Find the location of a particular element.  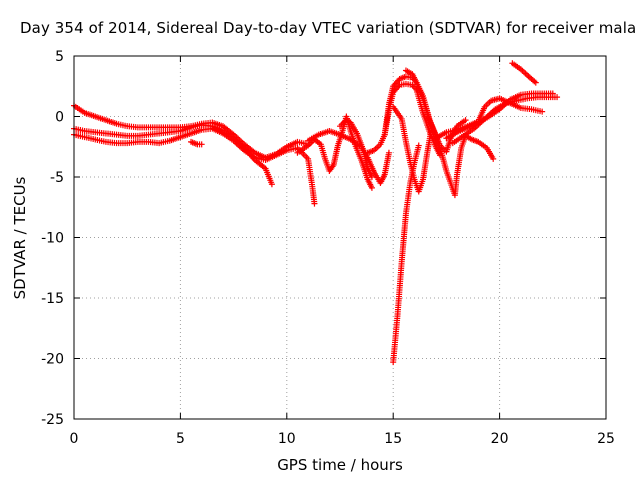

x-tick-label: 15 is located at coordinates (393, 439).